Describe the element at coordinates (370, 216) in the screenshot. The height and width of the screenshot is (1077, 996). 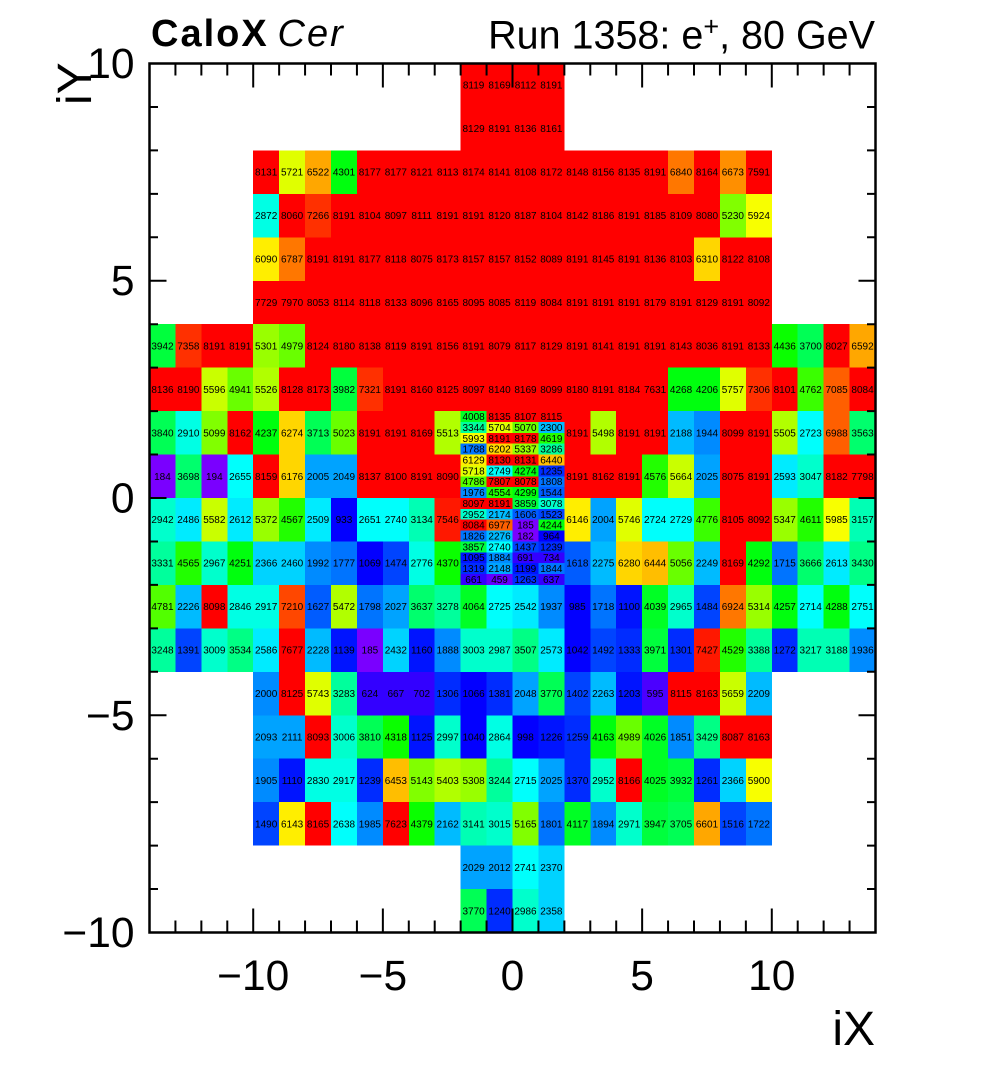
I see `svg-text: 8104` at that location.